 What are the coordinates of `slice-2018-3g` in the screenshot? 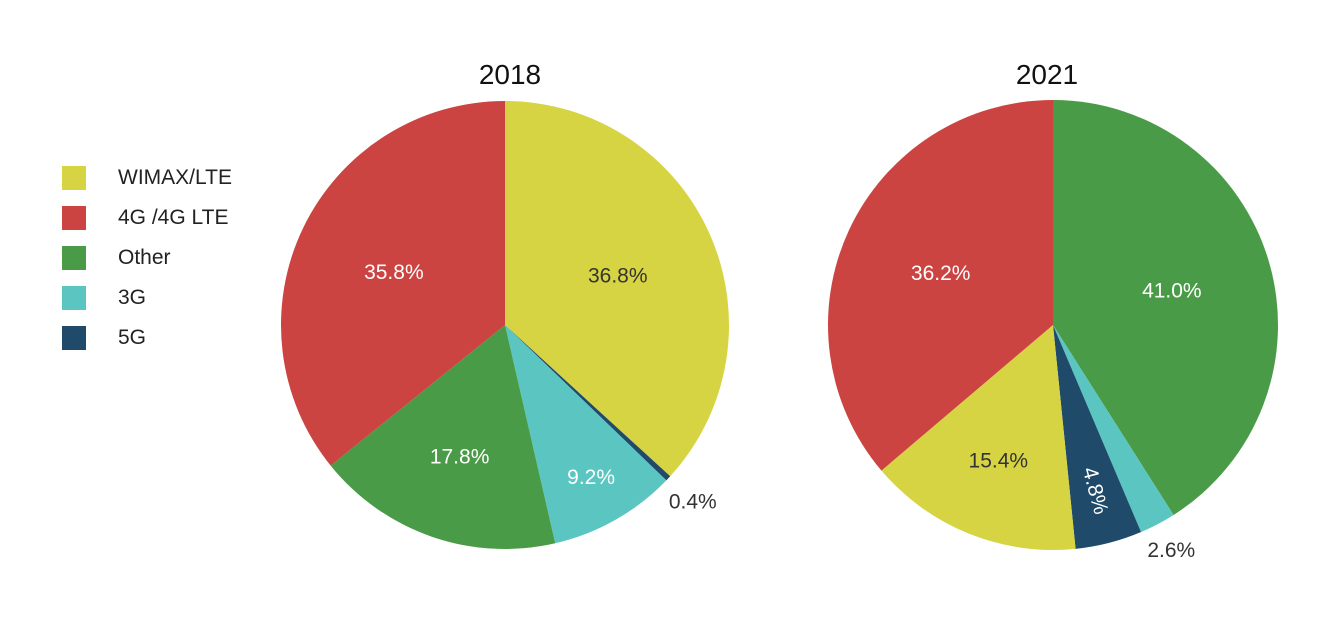 It's located at (586, 434).